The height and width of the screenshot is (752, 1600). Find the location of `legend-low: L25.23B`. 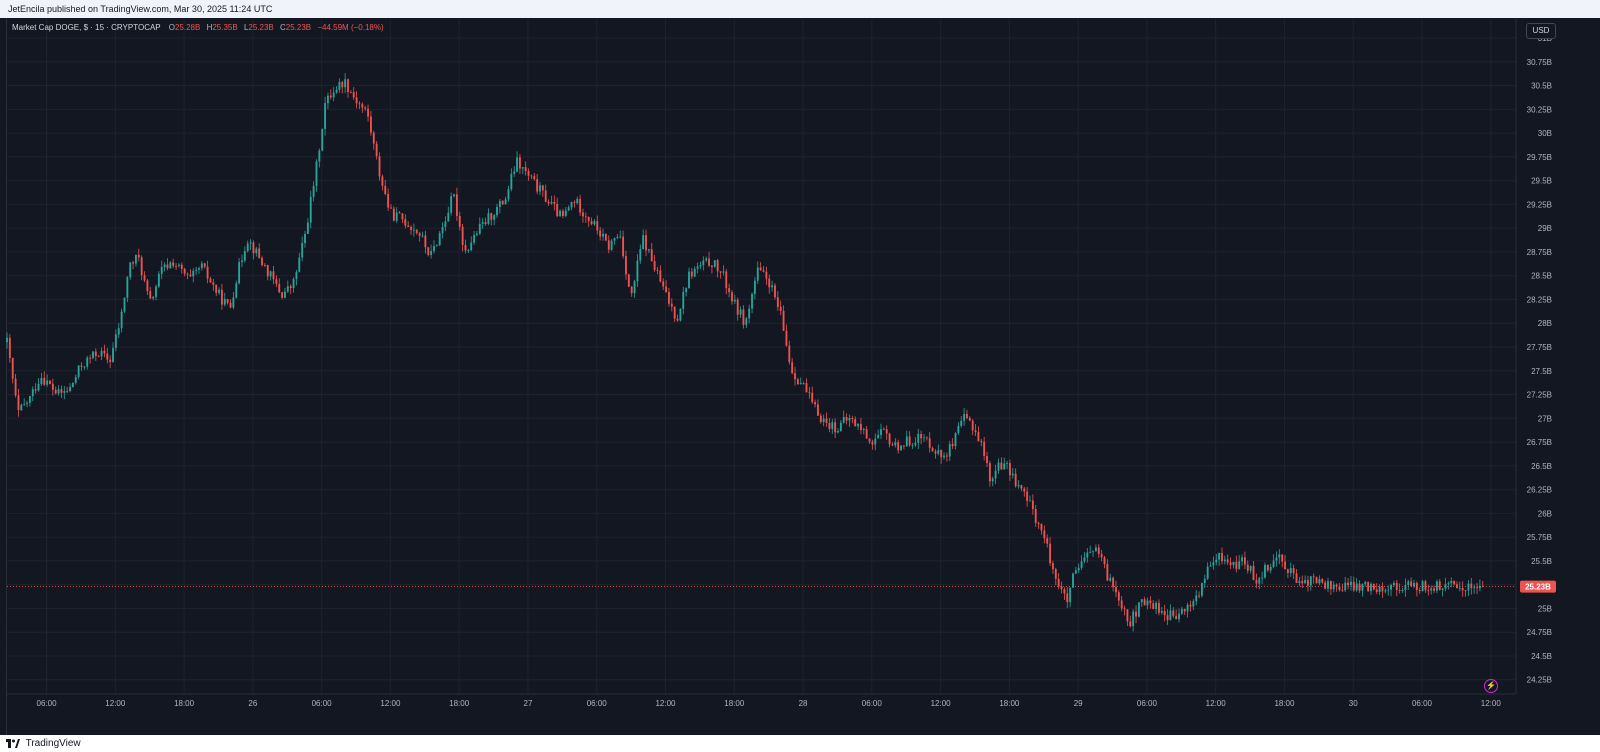

legend-low: L25.23B is located at coordinates (258, 27).